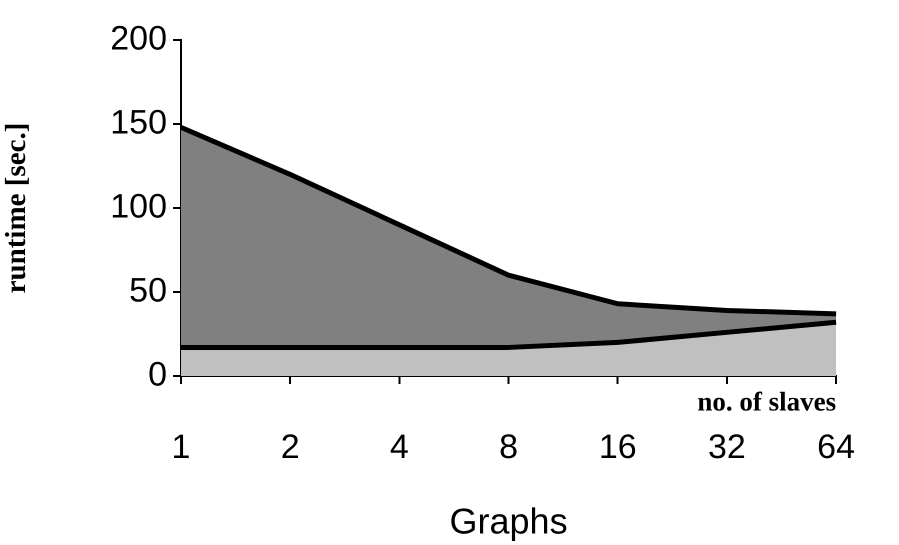 The image size is (899, 545). What do you see at coordinates (138, 206) in the screenshot?
I see `y-tick-label: 100` at bounding box center [138, 206].